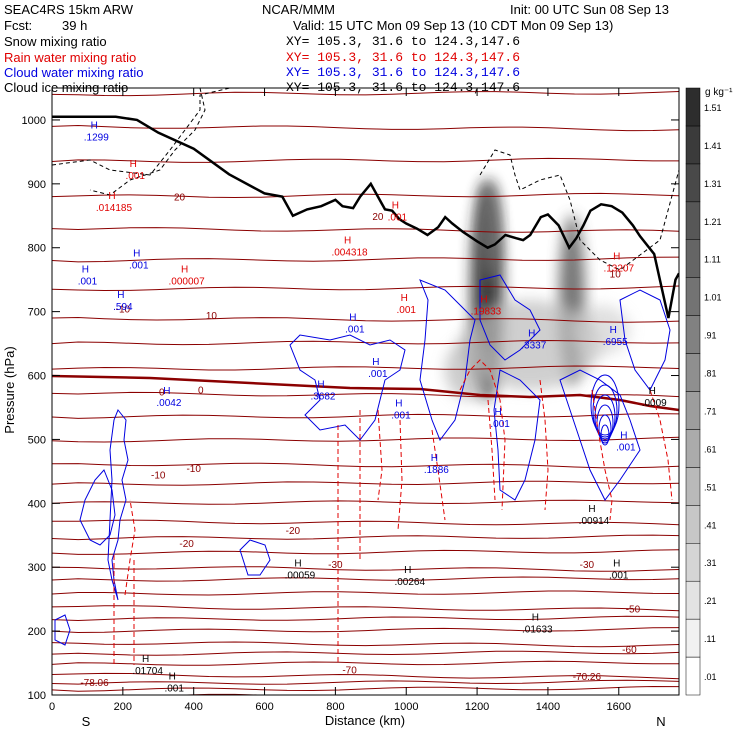  I want to click on maximum-value-1: .01704, so click(147, 671).